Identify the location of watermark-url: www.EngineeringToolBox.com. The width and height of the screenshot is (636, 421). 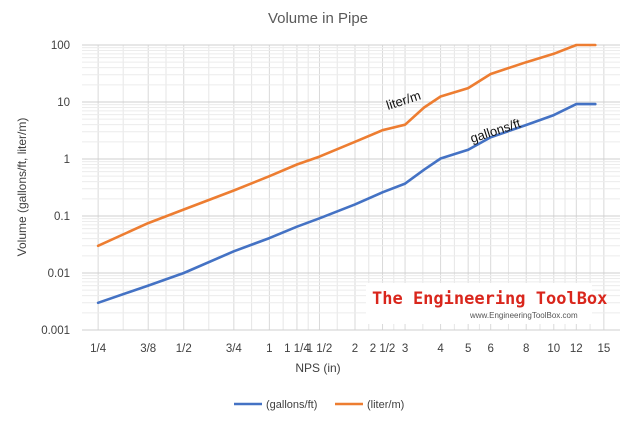
(523, 315).